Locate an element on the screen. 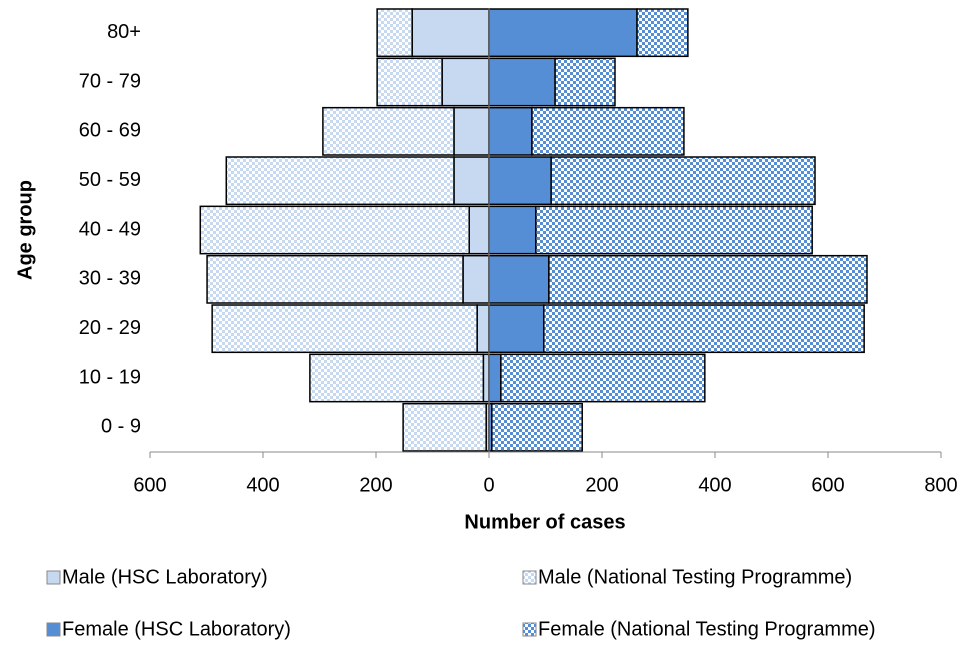 The width and height of the screenshot is (974, 648). legend-label: Female (HSC Laboratory) is located at coordinates (176, 629).